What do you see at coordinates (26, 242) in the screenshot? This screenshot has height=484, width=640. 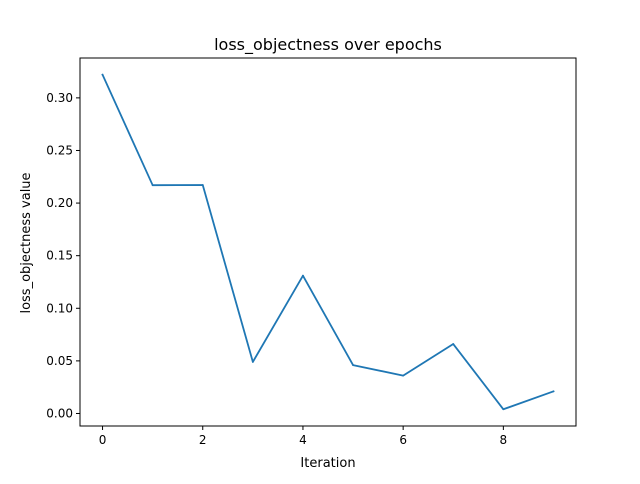 I see `y-axis-label: loss_objectness value` at bounding box center [26, 242].